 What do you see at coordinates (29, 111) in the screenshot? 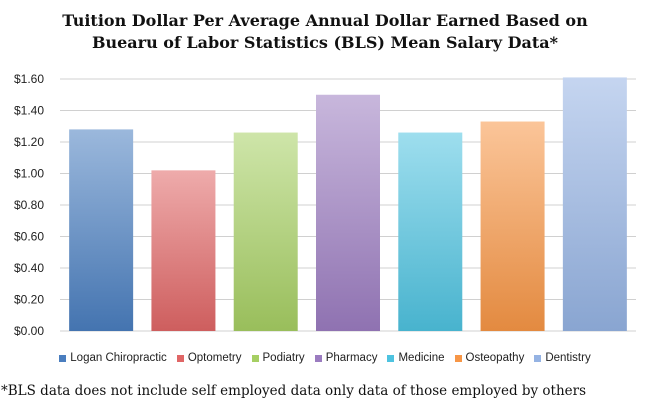
I see `y-tick-label: $1.40` at bounding box center [29, 111].